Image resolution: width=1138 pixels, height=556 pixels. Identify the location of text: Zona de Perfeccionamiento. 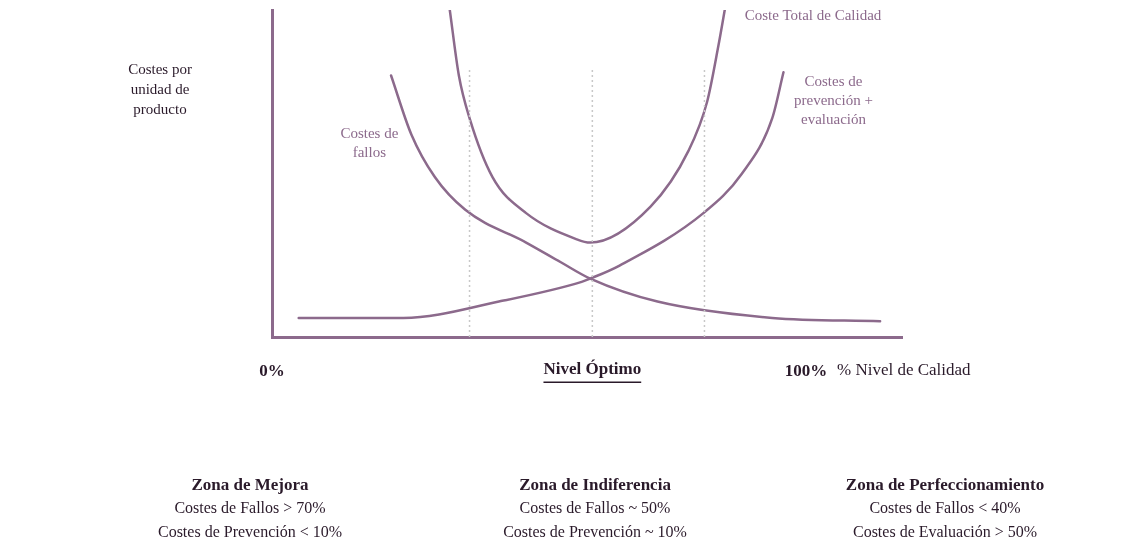
(945, 484).